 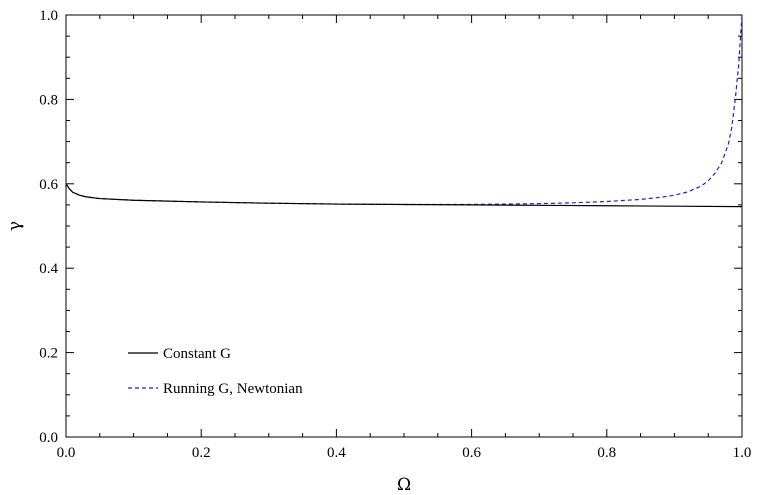 What do you see at coordinates (404, 195) in the screenshot?
I see `series-line-constant-g` at bounding box center [404, 195].